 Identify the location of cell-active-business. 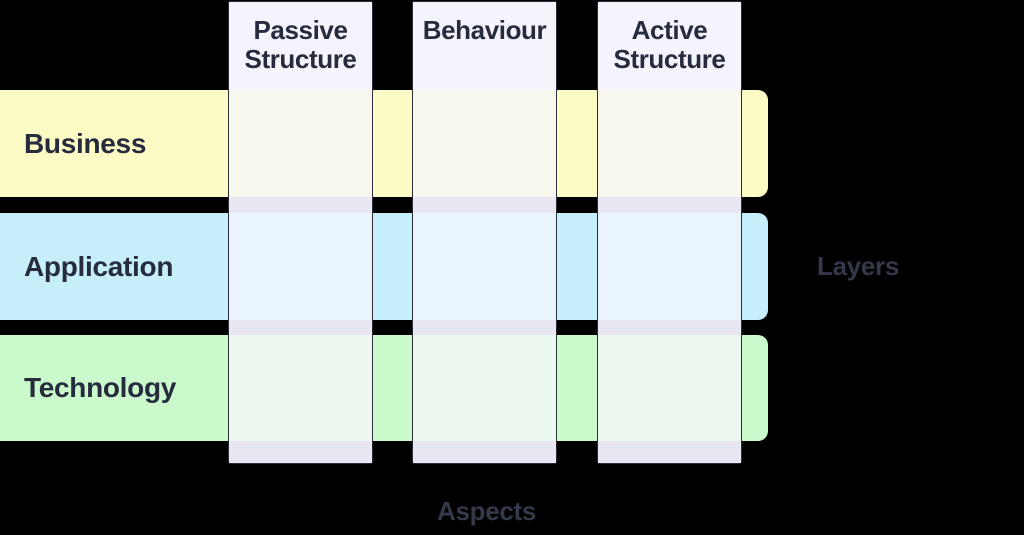
(669, 143).